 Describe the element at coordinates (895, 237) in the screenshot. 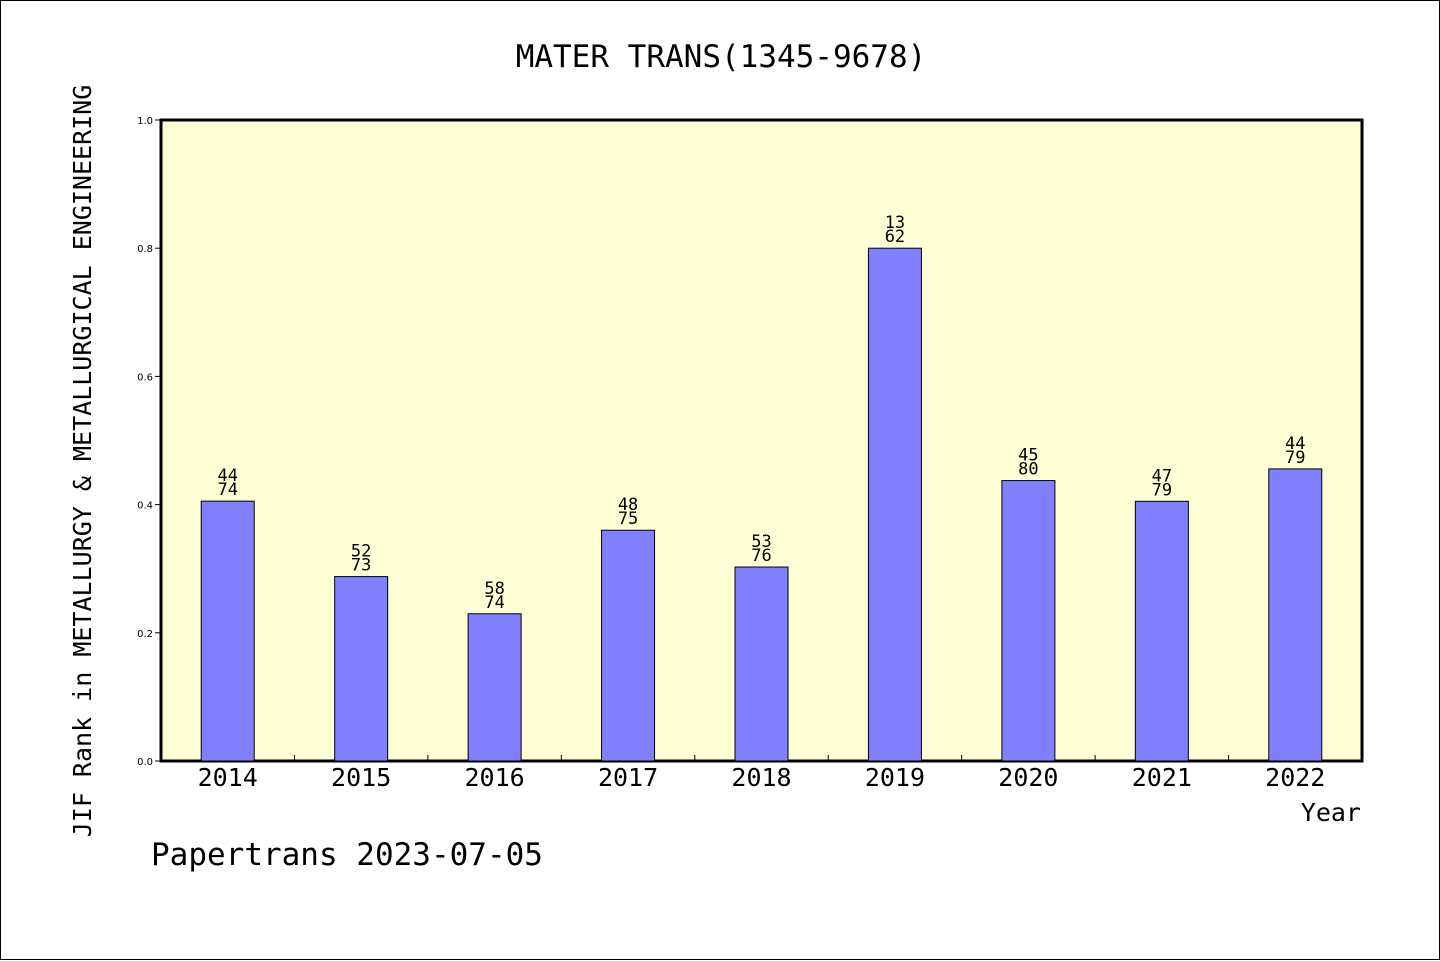

I see `bar-total-label: 62` at that location.